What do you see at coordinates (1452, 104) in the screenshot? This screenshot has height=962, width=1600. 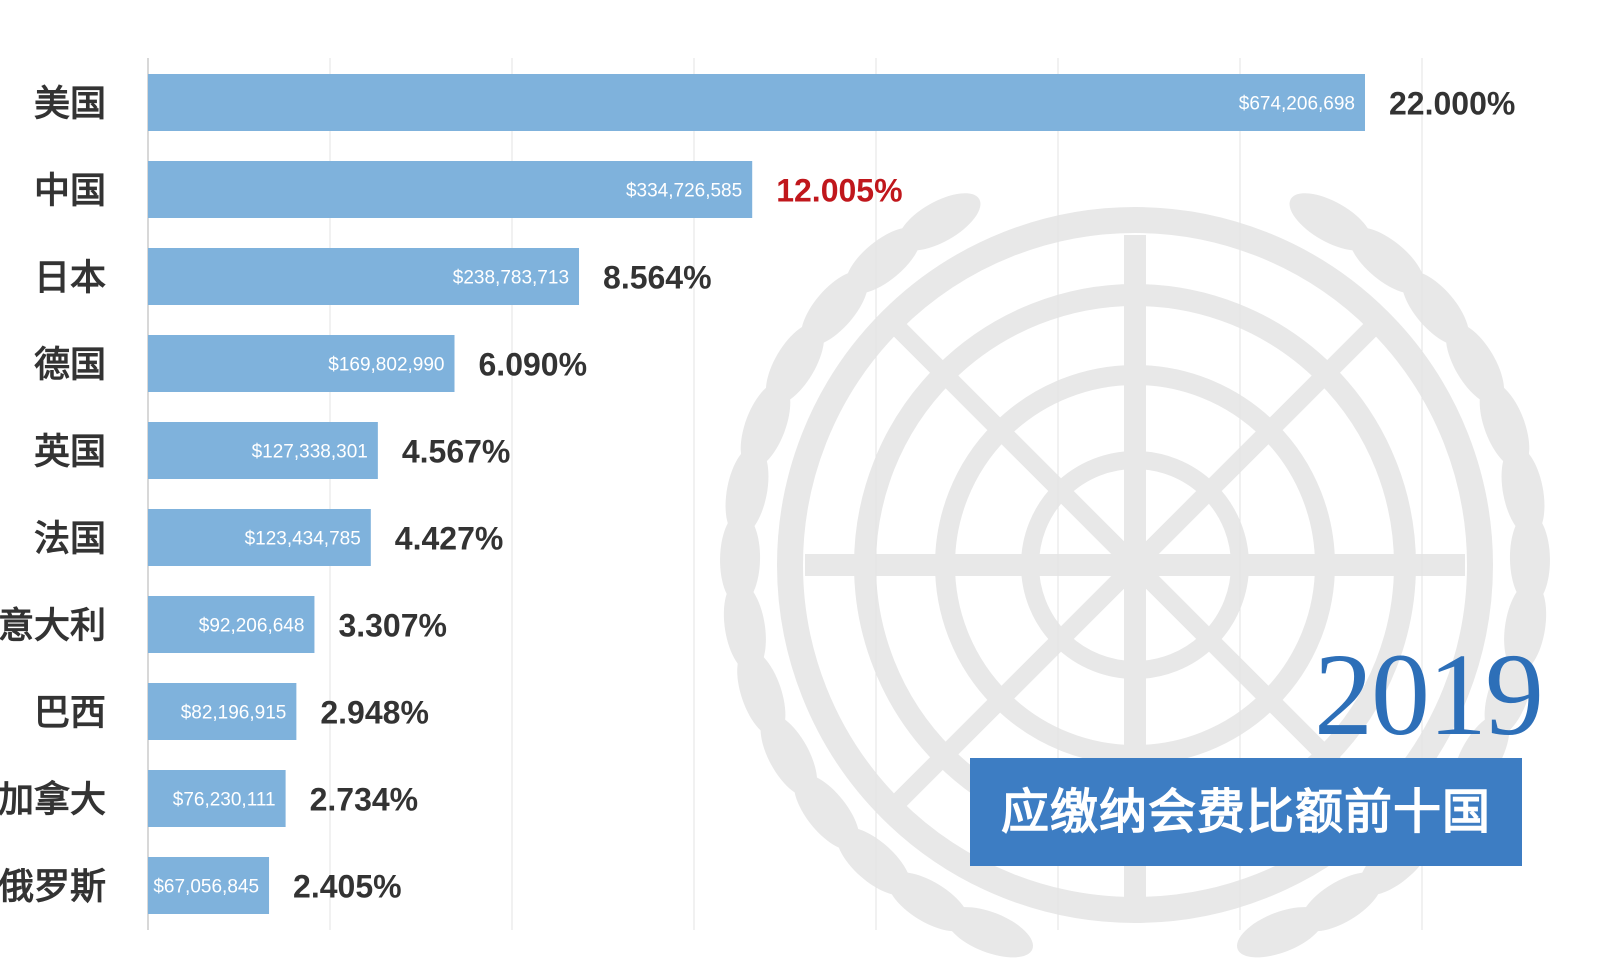 I see `percent-label: 22.000%` at bounding box center [1452, 104].